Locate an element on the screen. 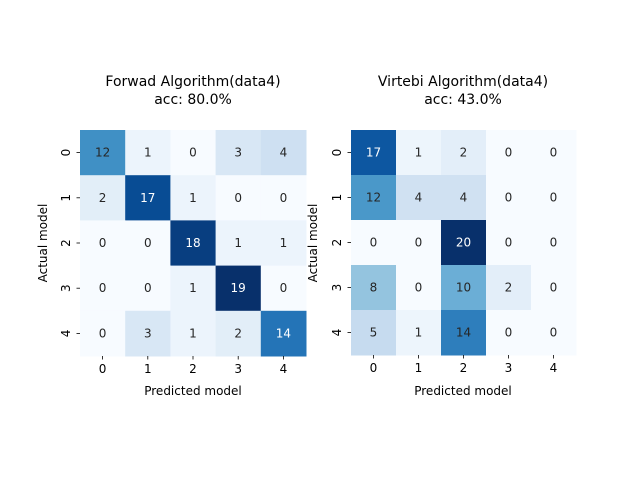 The image size is (640, 480). heatmap-cell-r1-c1 is located at coordinates (148, 198).